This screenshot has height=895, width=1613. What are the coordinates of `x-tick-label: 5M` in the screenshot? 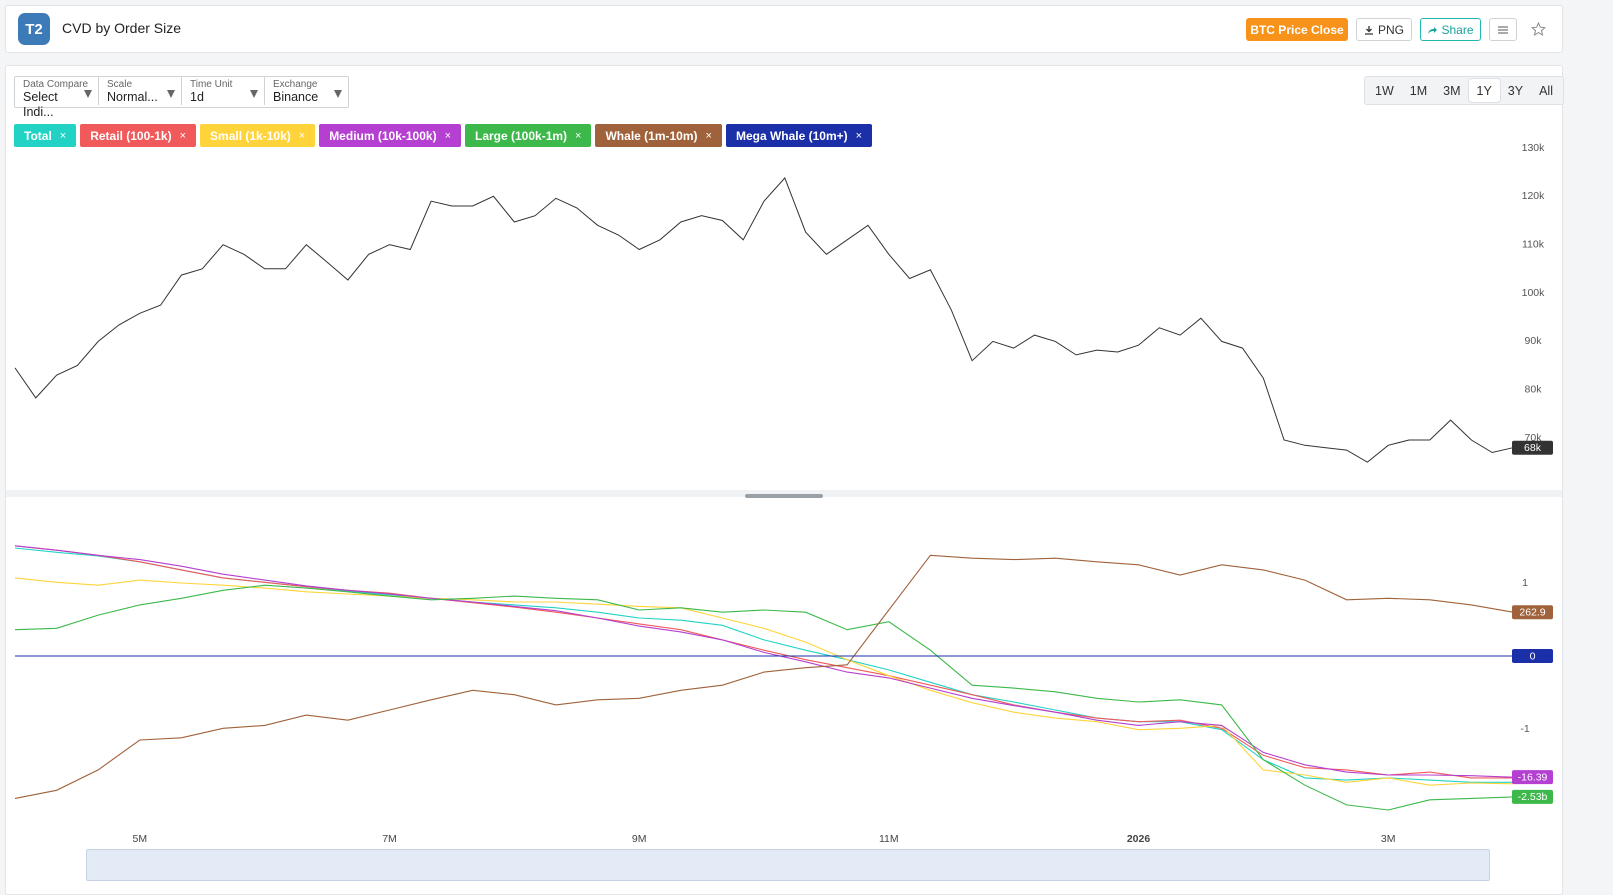 It's located at (140, 839).